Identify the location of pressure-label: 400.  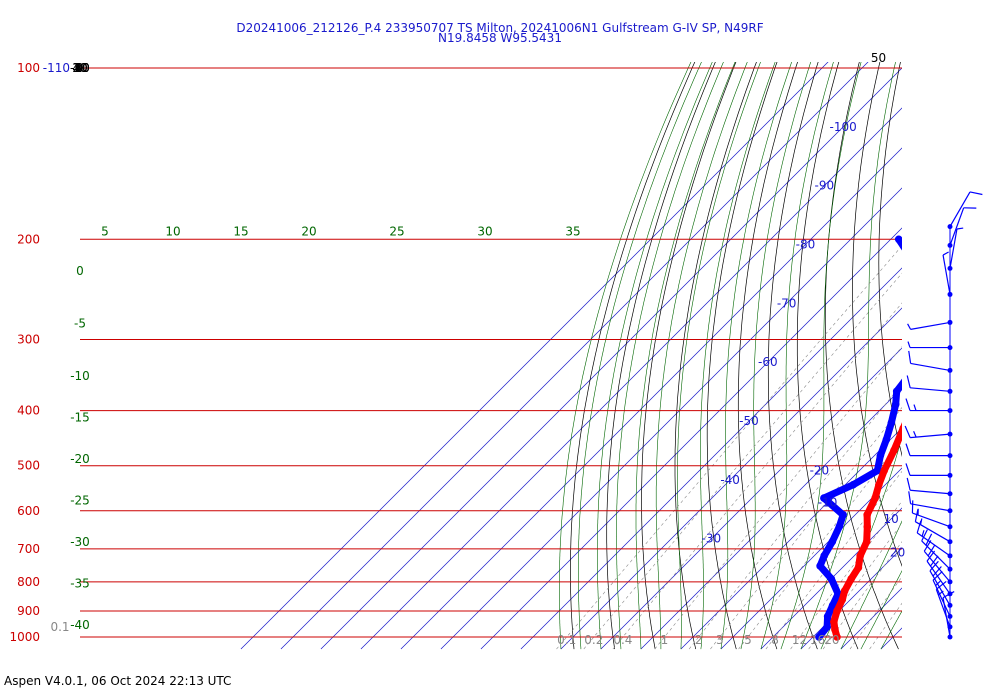
(28, 411).